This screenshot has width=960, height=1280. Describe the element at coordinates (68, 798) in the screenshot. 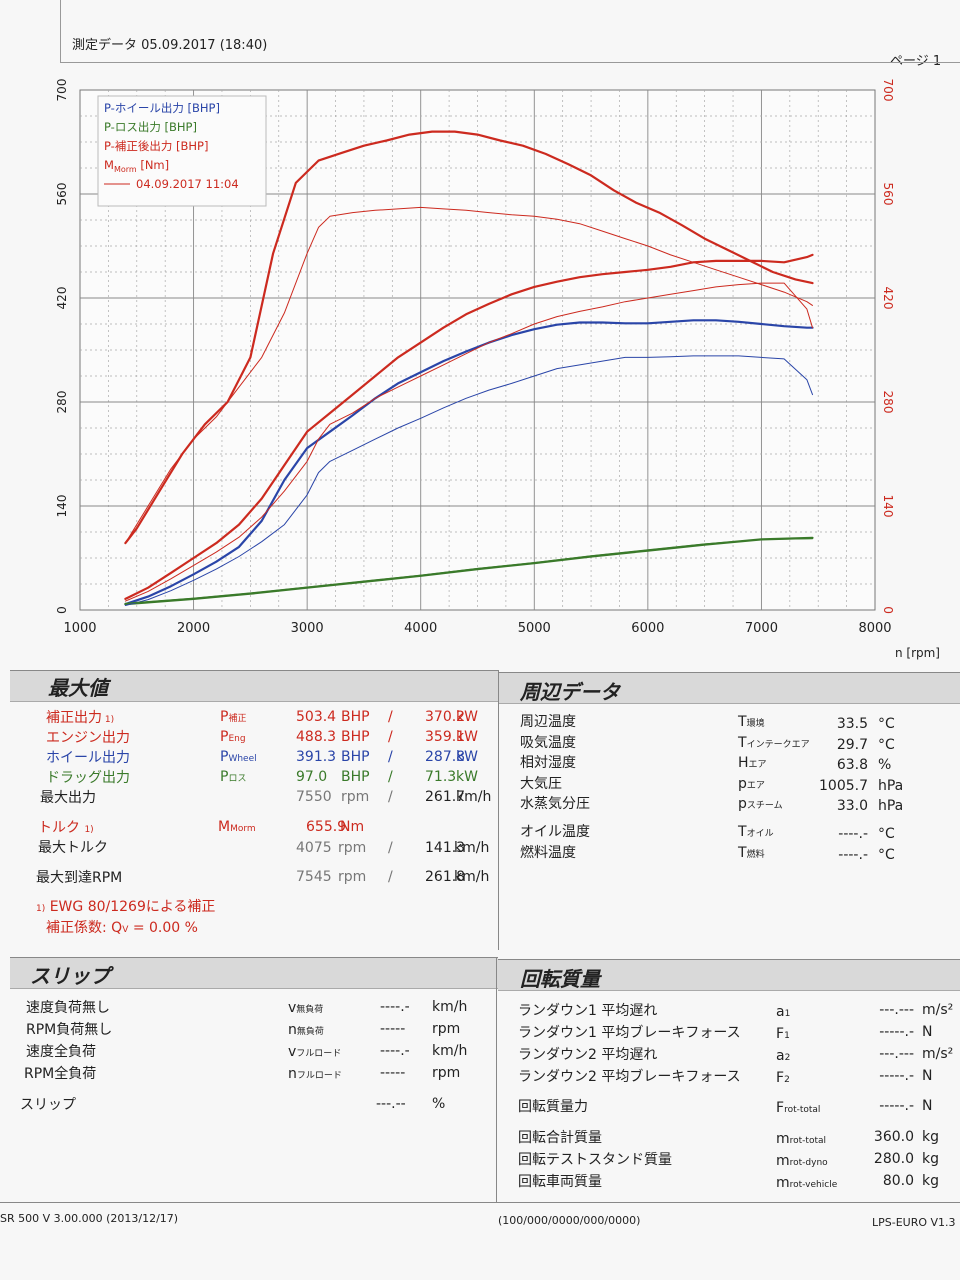

I see `max-row-label: 最大出力` at that location.